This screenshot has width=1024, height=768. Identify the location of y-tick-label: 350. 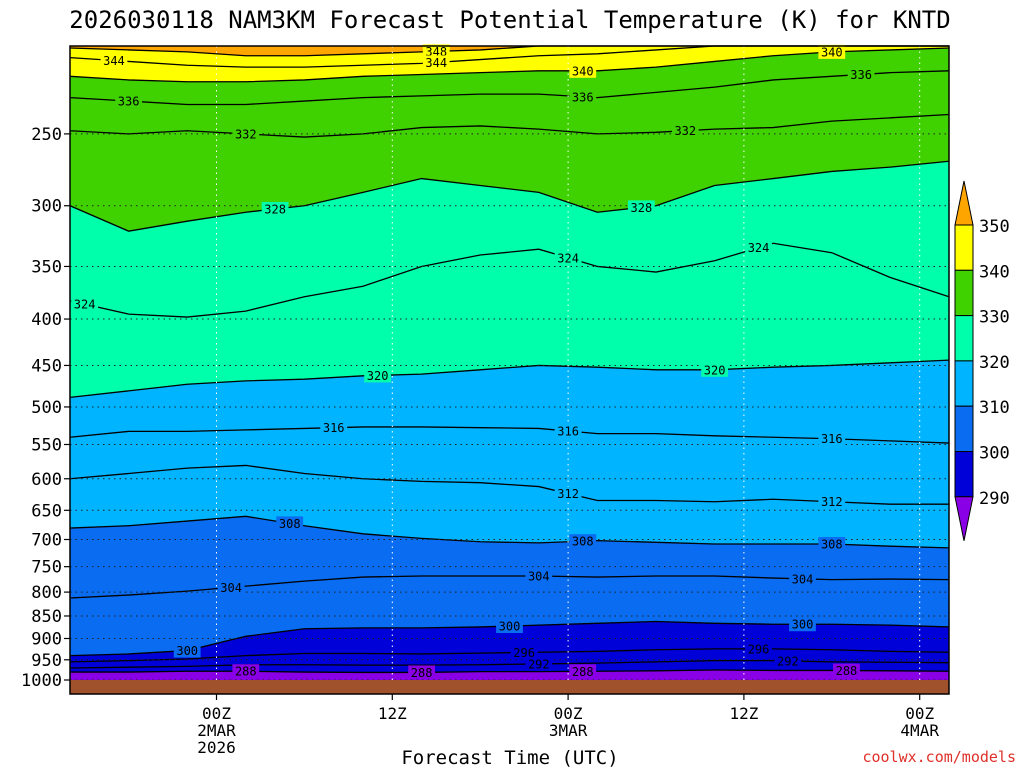
(46, 267).